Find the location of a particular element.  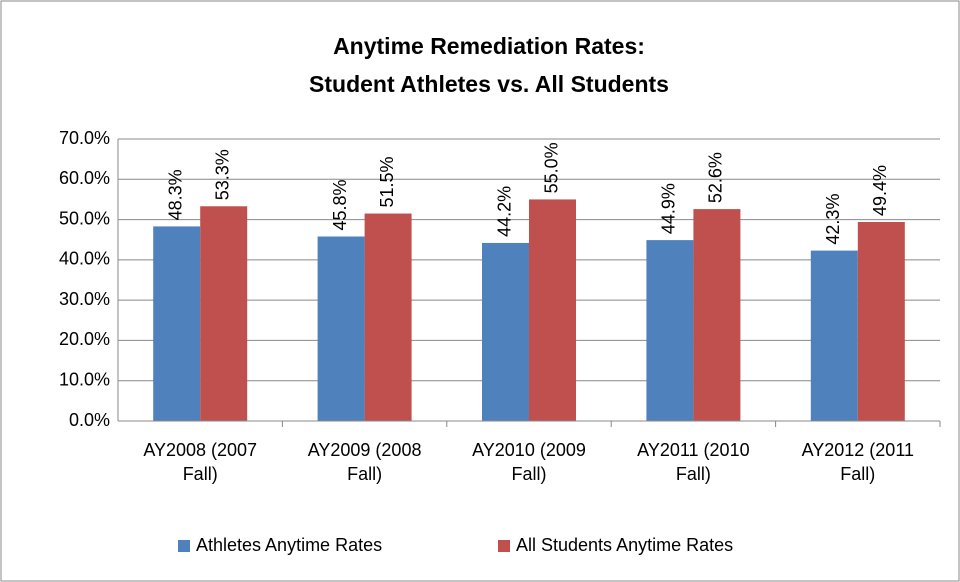

x-tick-label: AY2010 (2009 Fall) is located at coordinates (529, 462).